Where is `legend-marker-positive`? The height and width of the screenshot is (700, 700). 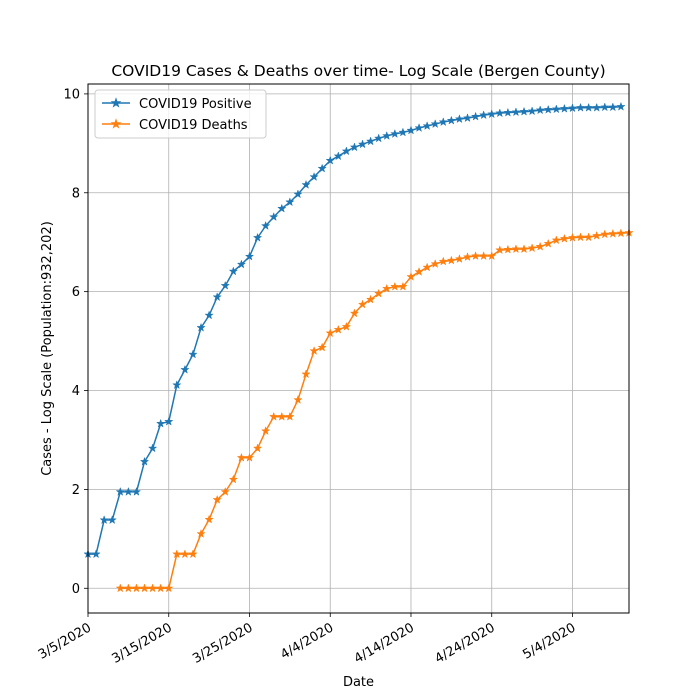
legend-marker-positive is located at coordinates (116, 102).